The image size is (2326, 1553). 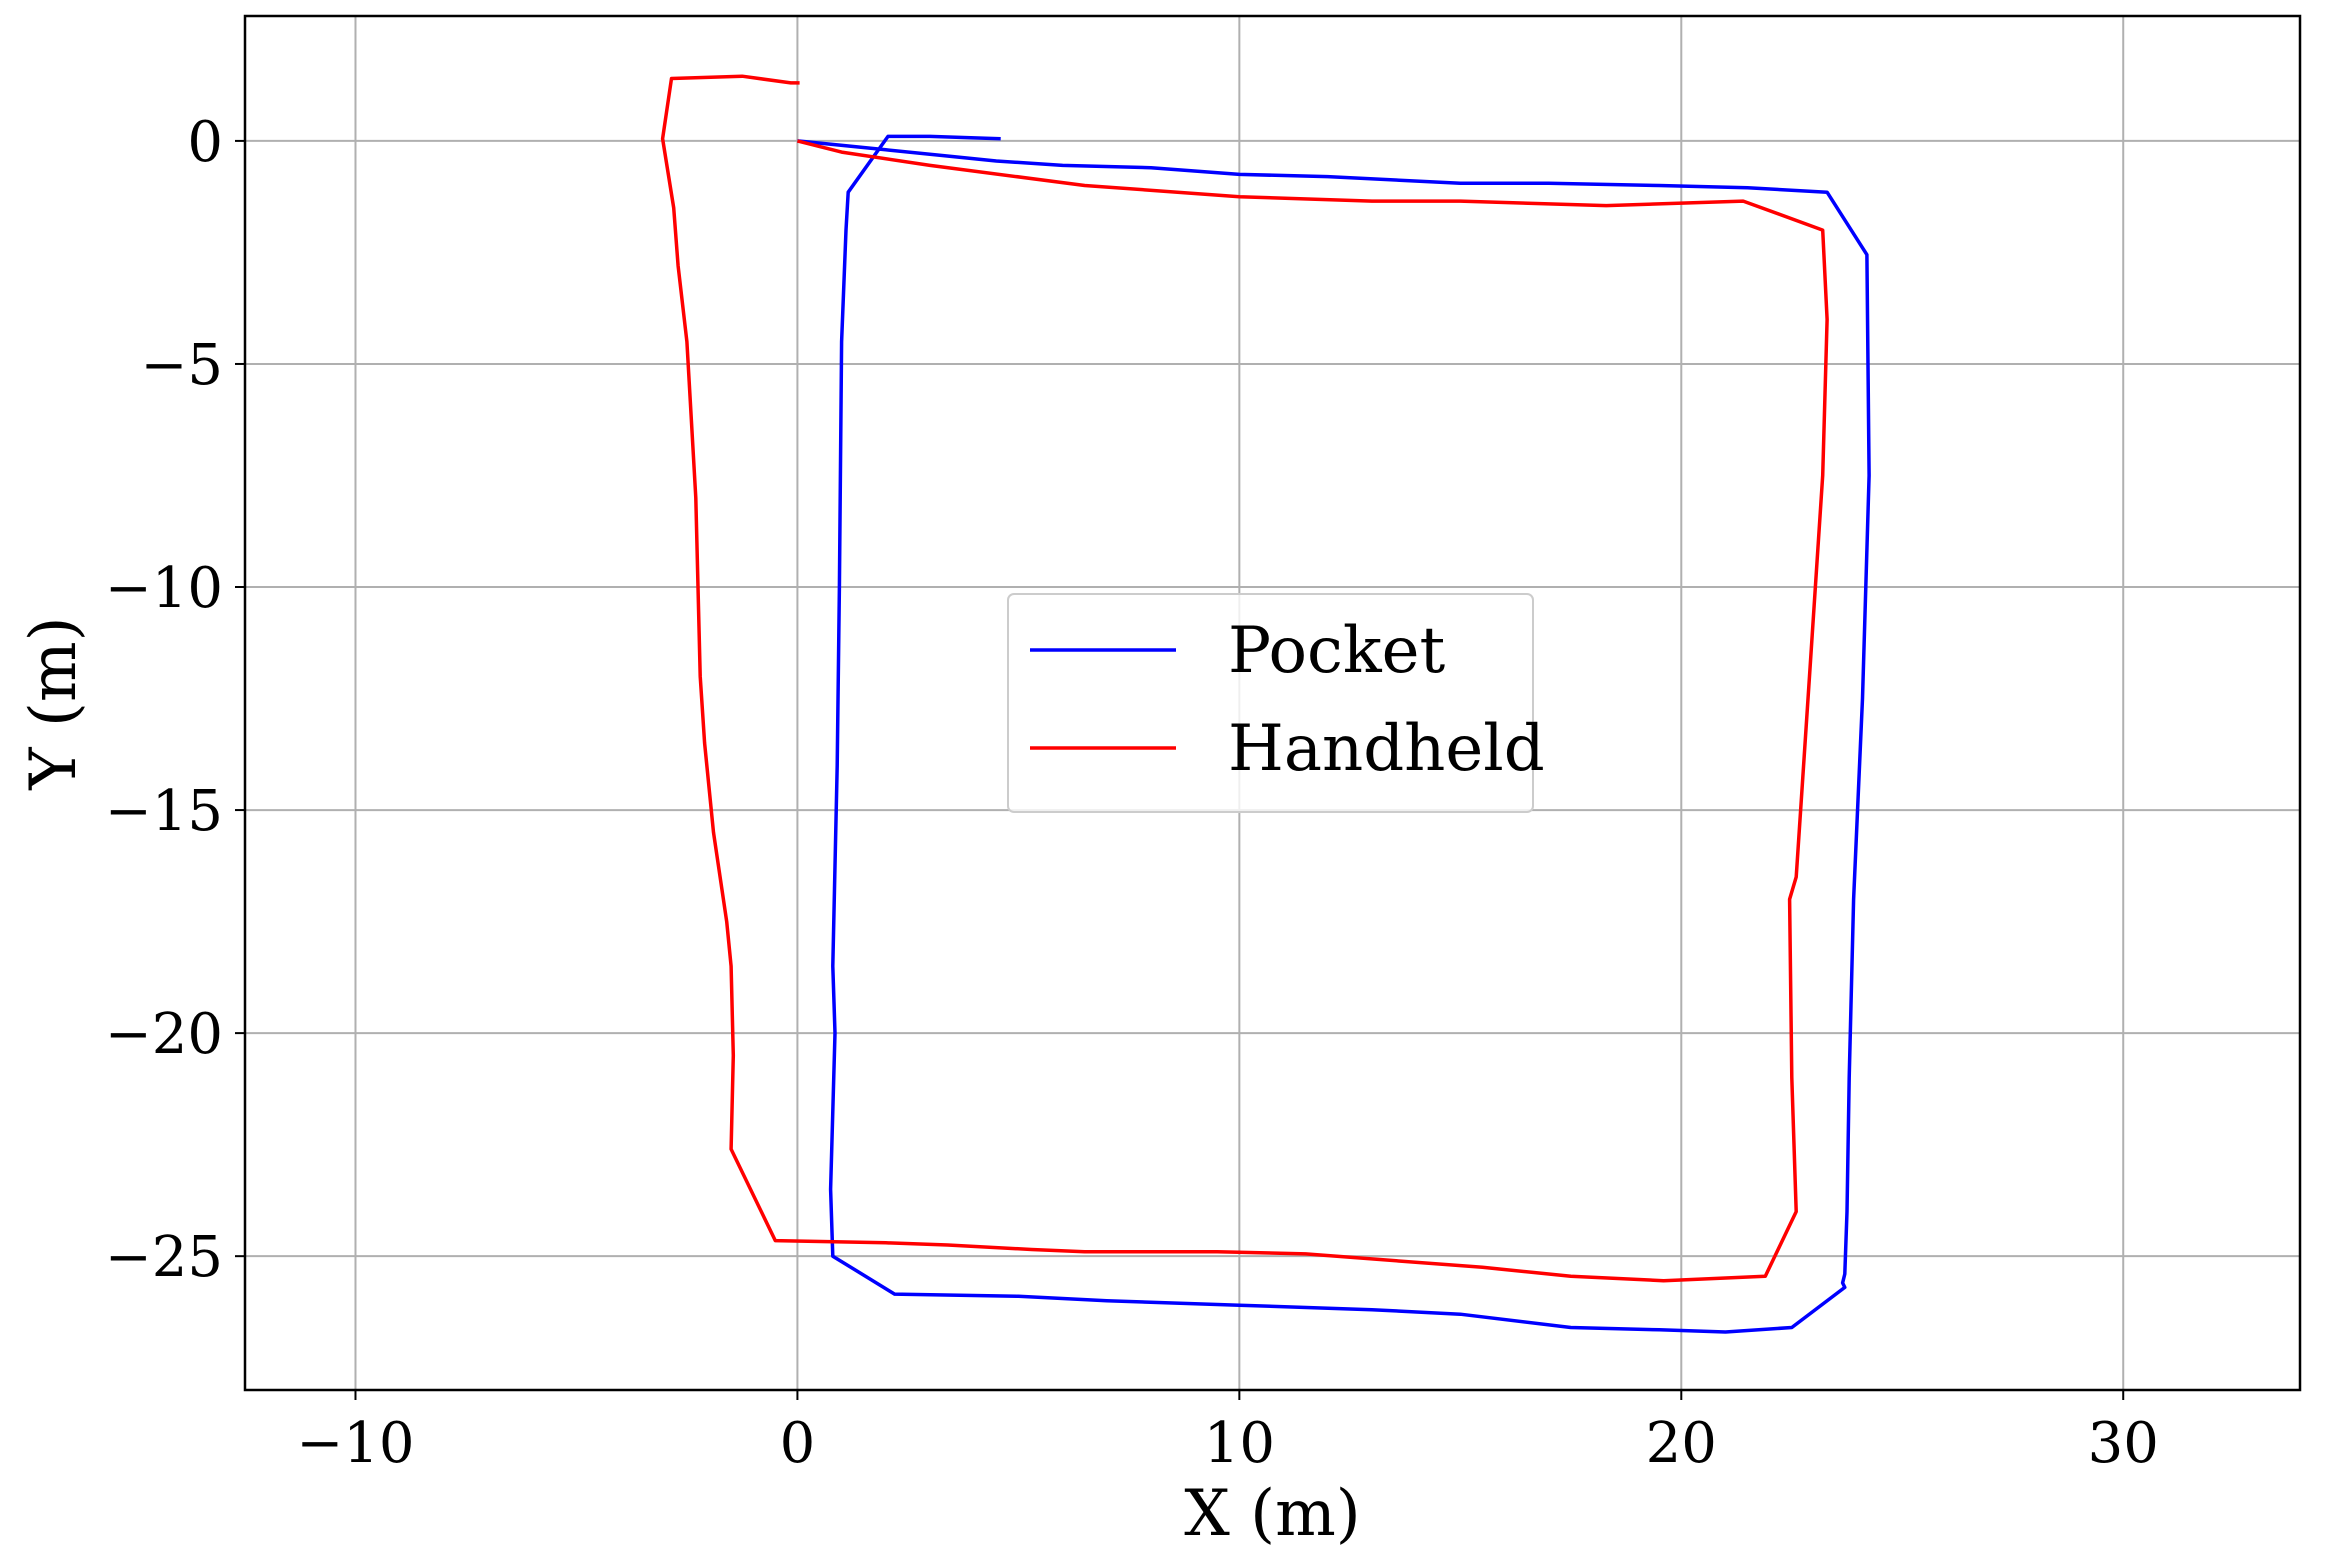 I want to click on x-tick-label: 10, so click(x=1239, y=1443).